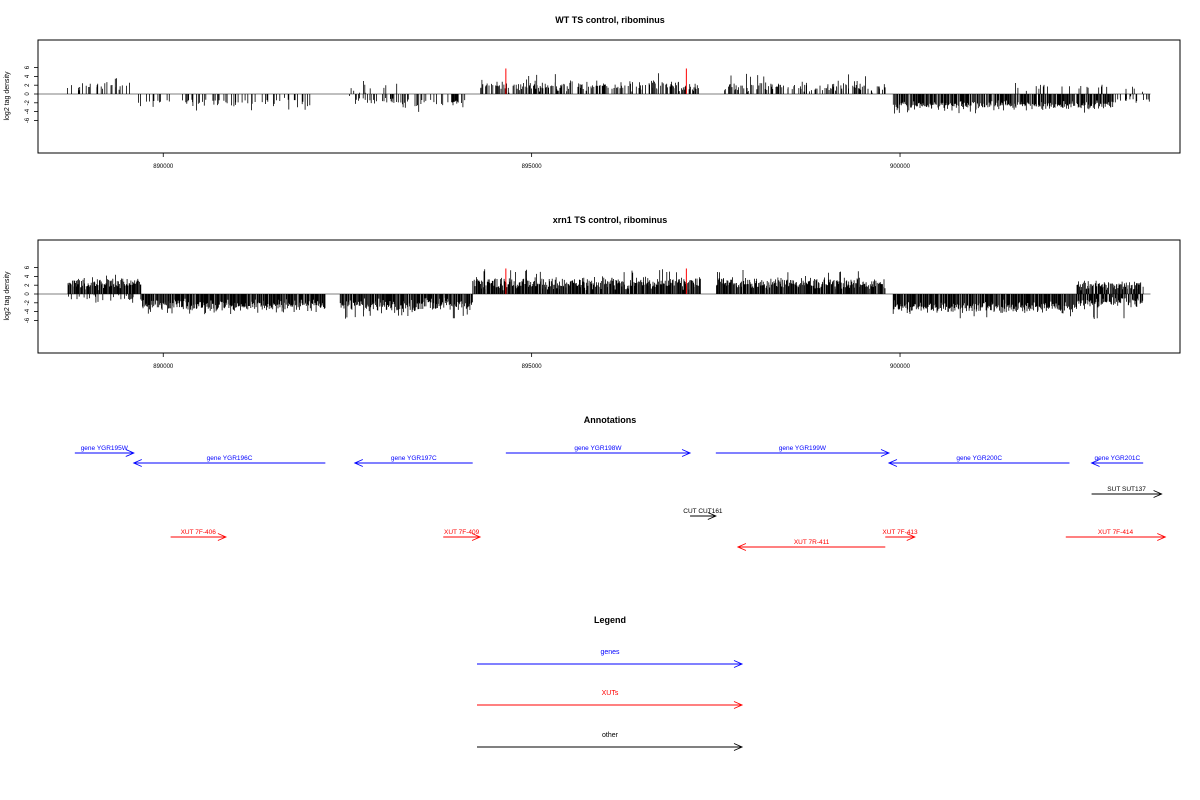  Describe the element at coordinates (28, 94) in the screenshot. I see `panel-wt-ytick-label: 0` at that location.